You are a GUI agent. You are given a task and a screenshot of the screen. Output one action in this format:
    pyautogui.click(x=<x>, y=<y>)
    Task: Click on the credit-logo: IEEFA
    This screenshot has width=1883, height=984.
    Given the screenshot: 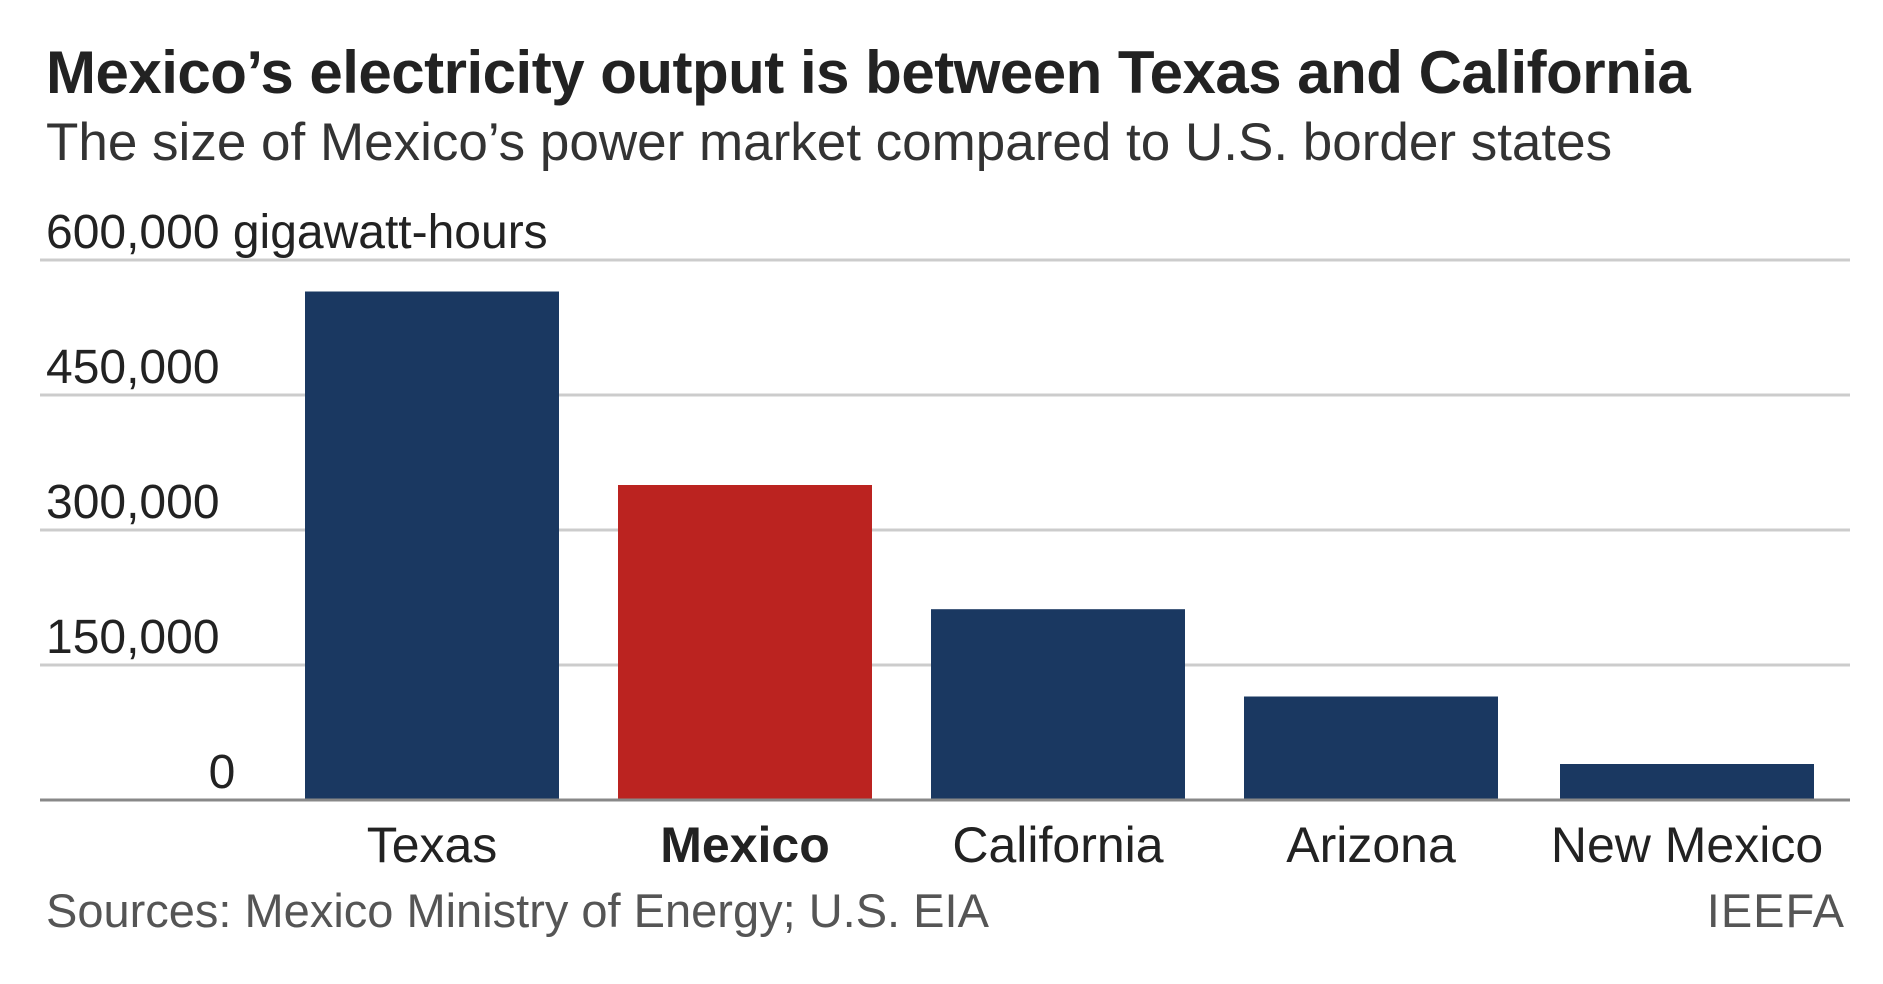 What is the action you would take?
    pyautogui.click(x=1775, y=910)
    